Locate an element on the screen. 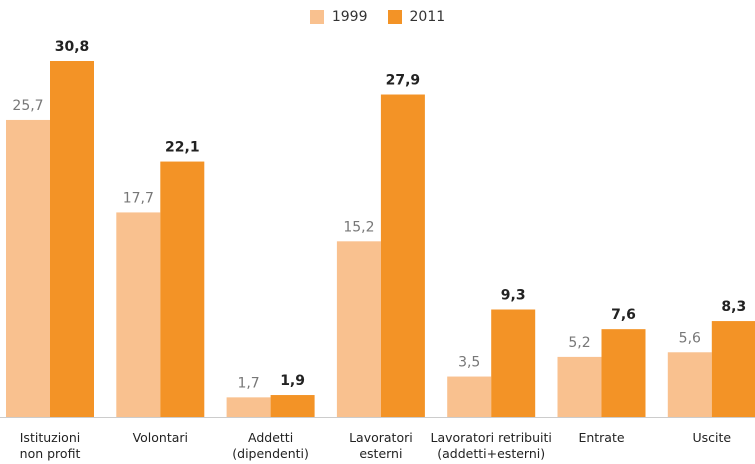  data-label-2011-uscite: 8,3 is located at coordinates (733, 307).